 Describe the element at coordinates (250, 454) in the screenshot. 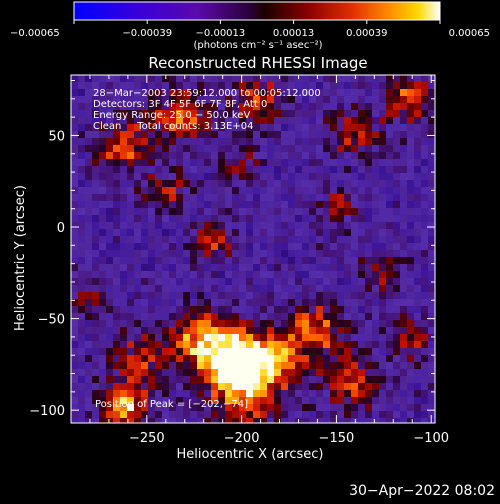

I see `x-axis-label: Heliocentric X (arcsec)` at that location.